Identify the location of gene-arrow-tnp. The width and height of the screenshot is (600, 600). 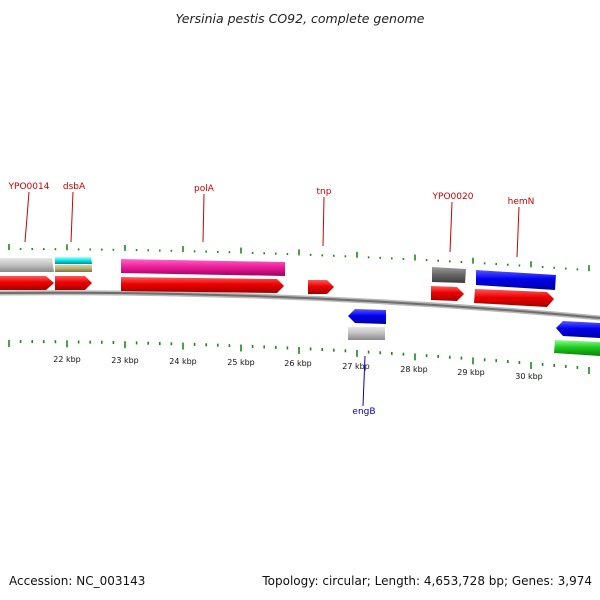
(321, 287).